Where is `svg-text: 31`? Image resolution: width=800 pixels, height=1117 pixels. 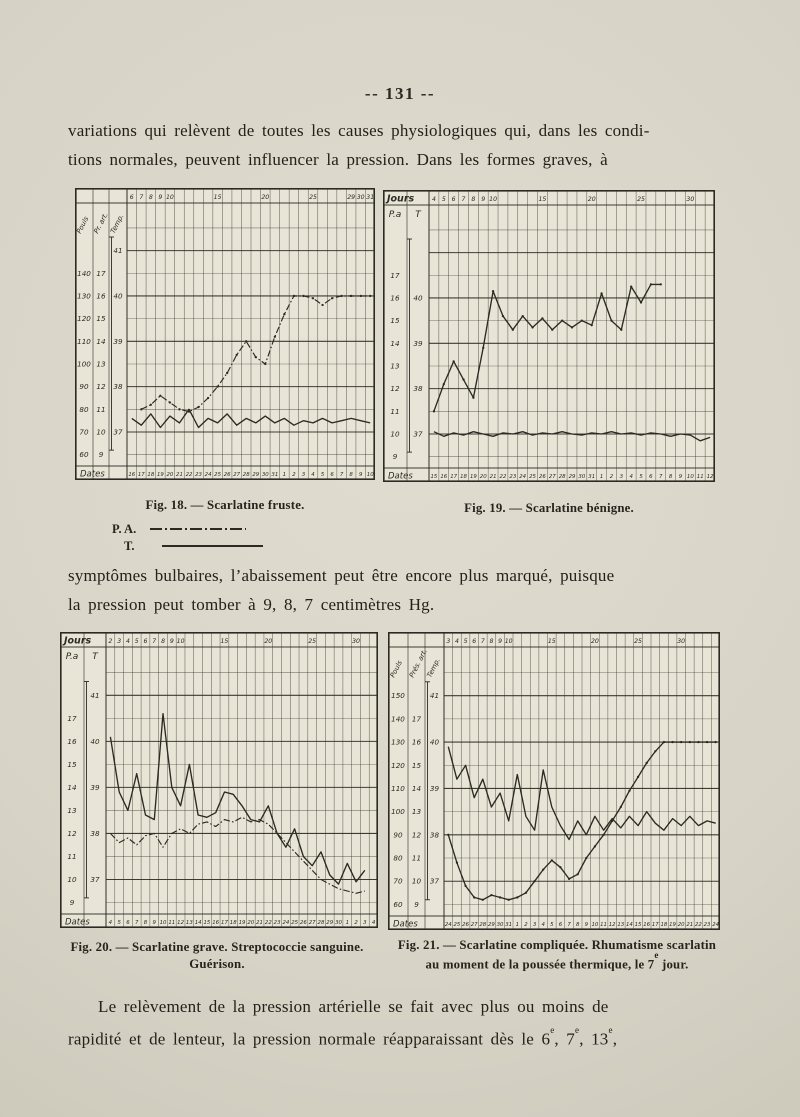 svg-text: 31 is located at coordinates (370, 197).